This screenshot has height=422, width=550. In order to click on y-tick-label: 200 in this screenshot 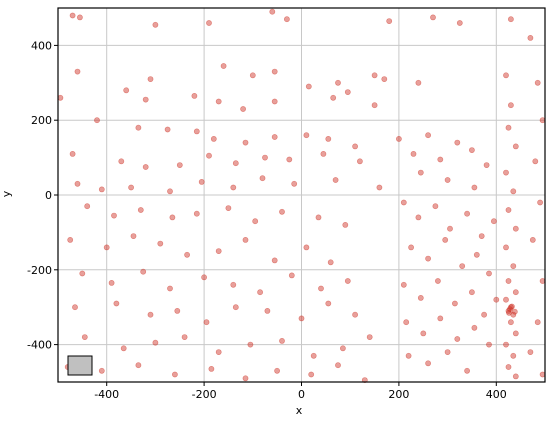, I will do `click(41, 120)`.